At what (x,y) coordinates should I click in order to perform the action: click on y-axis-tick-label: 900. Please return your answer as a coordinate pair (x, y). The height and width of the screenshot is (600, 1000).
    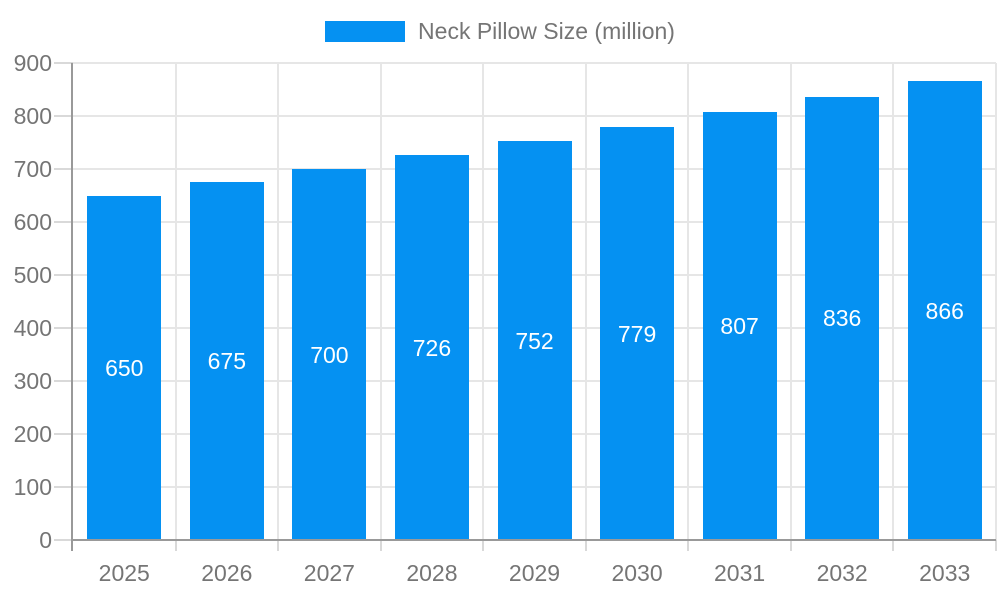
    Looking at the image, I should click on (32, 63).